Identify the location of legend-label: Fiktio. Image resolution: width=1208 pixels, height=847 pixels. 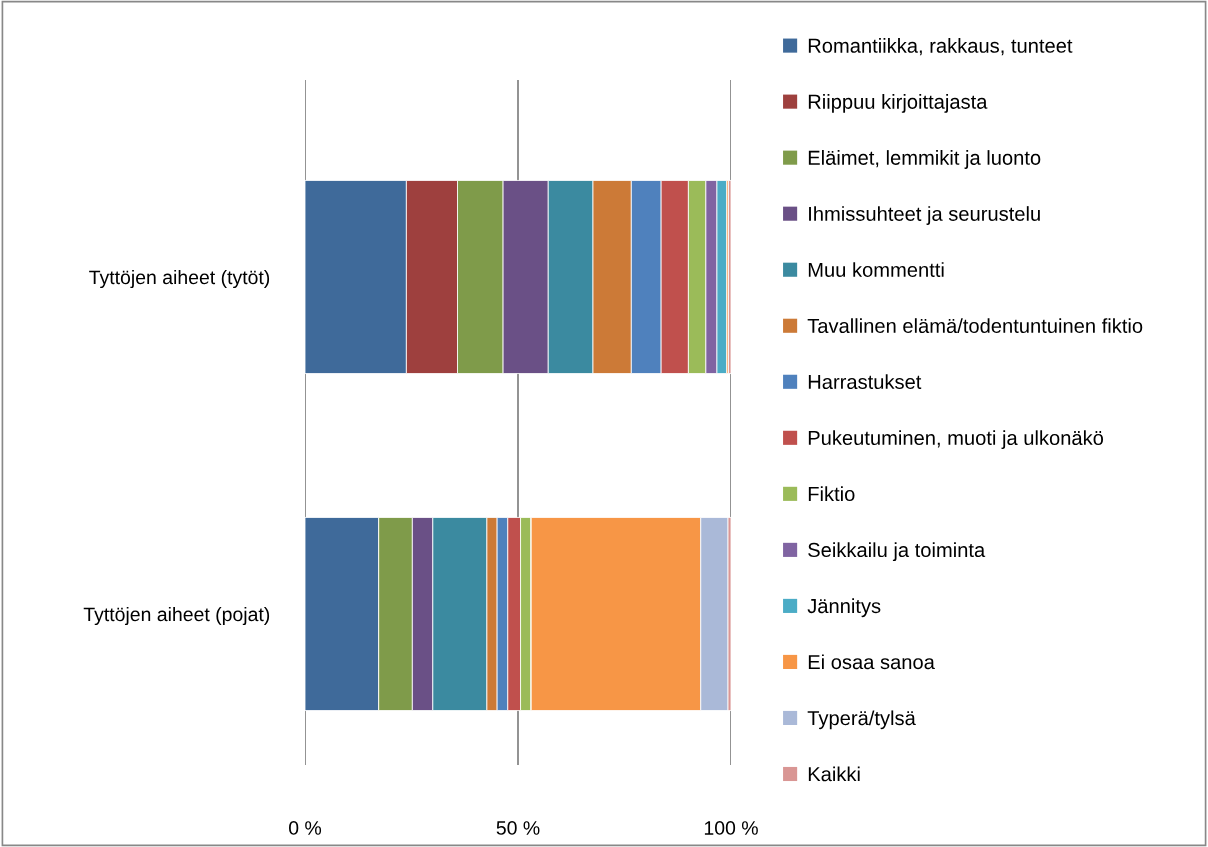
(831, 494).